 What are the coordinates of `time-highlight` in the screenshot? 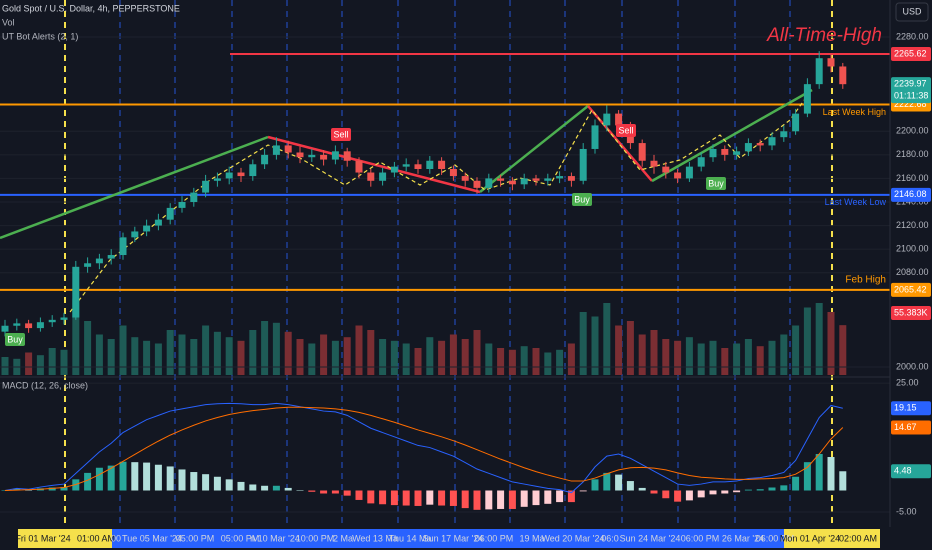 It's located at (65, 538).